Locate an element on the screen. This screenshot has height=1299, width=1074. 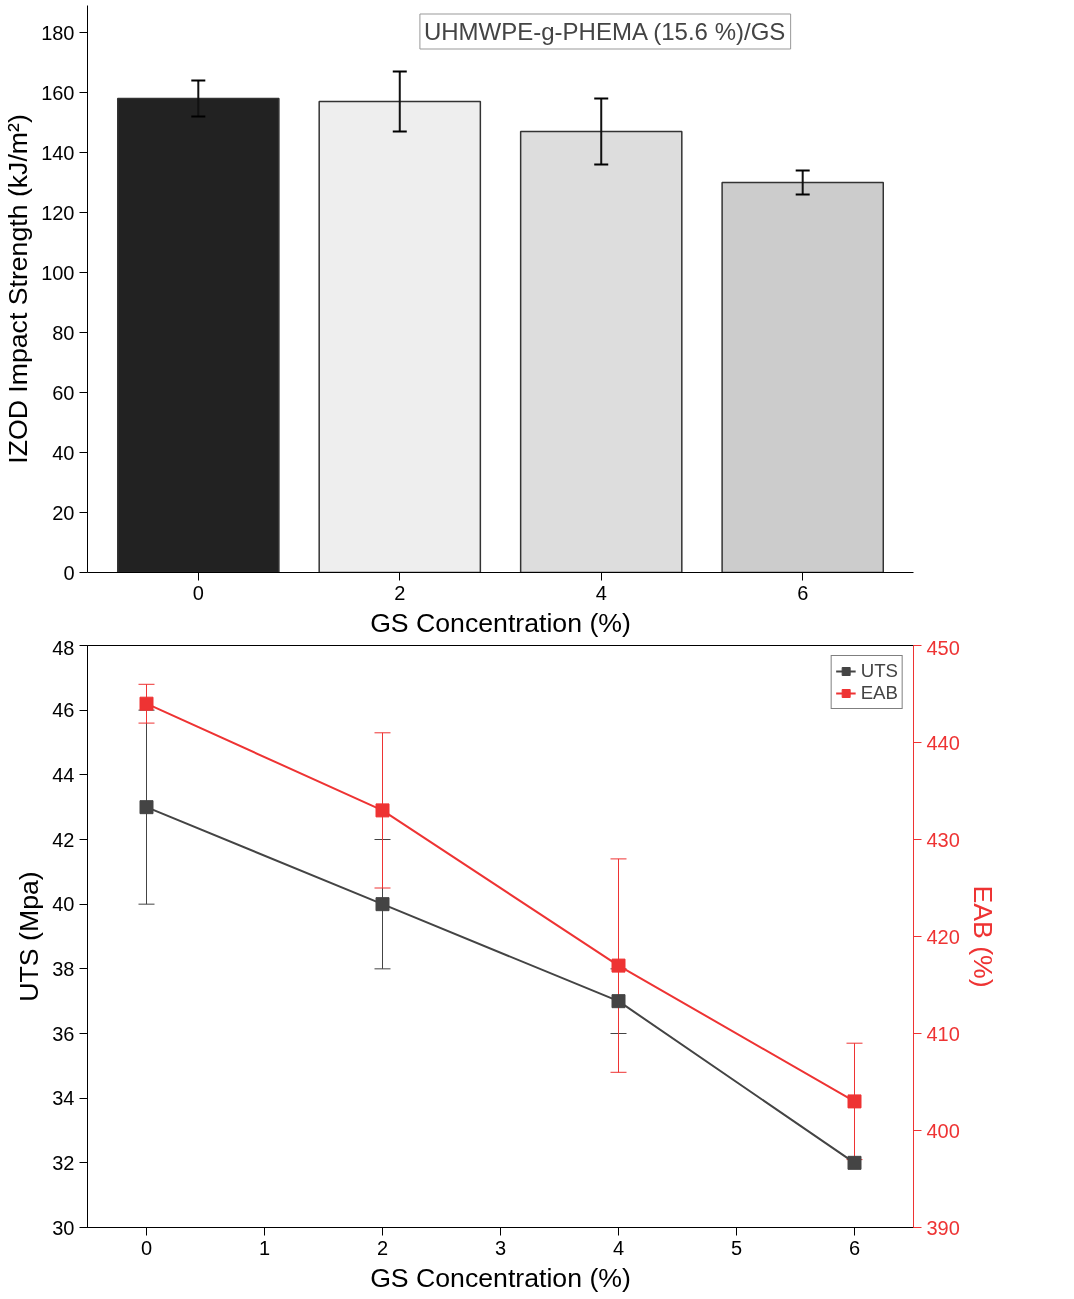
y-tick-label: 120 is located at coordinates (58, 212).